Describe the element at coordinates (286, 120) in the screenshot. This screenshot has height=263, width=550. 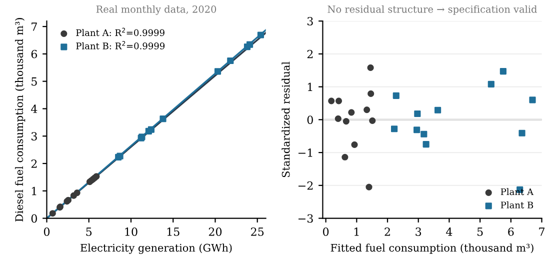
I see `y-axis-title: Standardized residual` at that location.